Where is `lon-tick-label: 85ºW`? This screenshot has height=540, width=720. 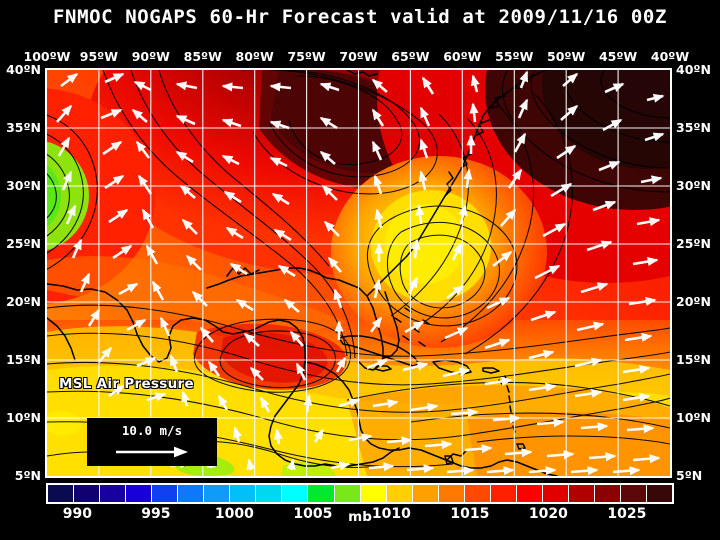 lon-tick-label: 85ºW is located at coordinates (202, 56).